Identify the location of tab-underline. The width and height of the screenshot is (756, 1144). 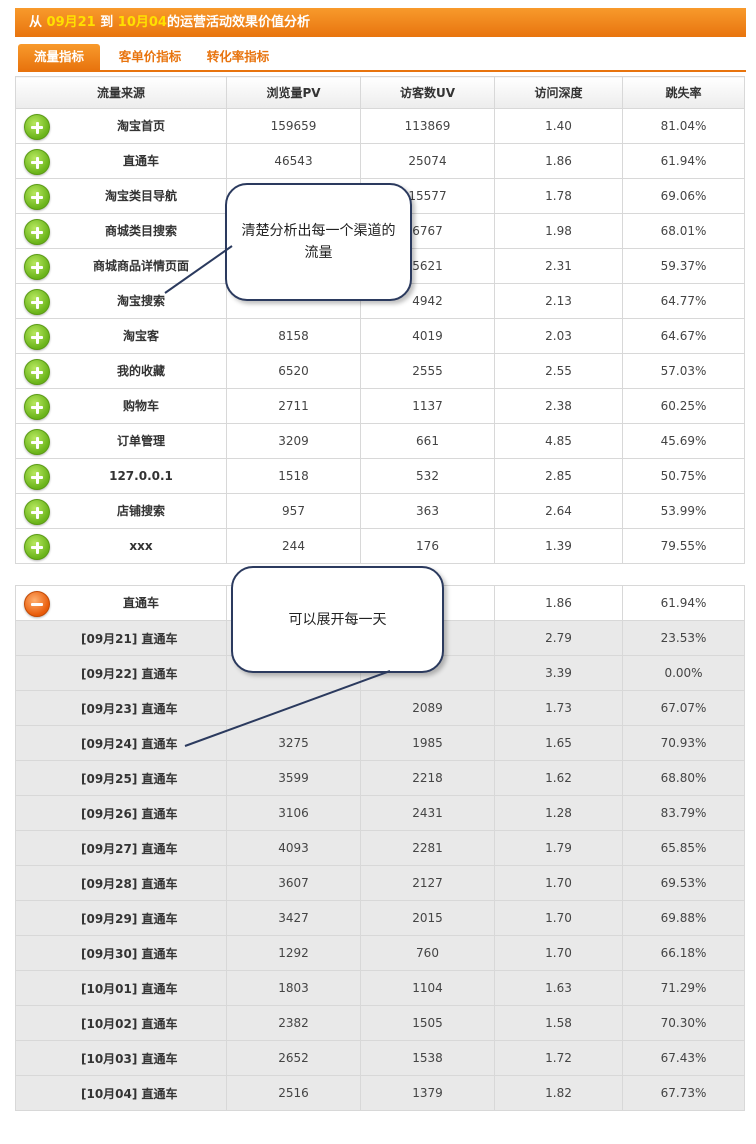
(382, 71).